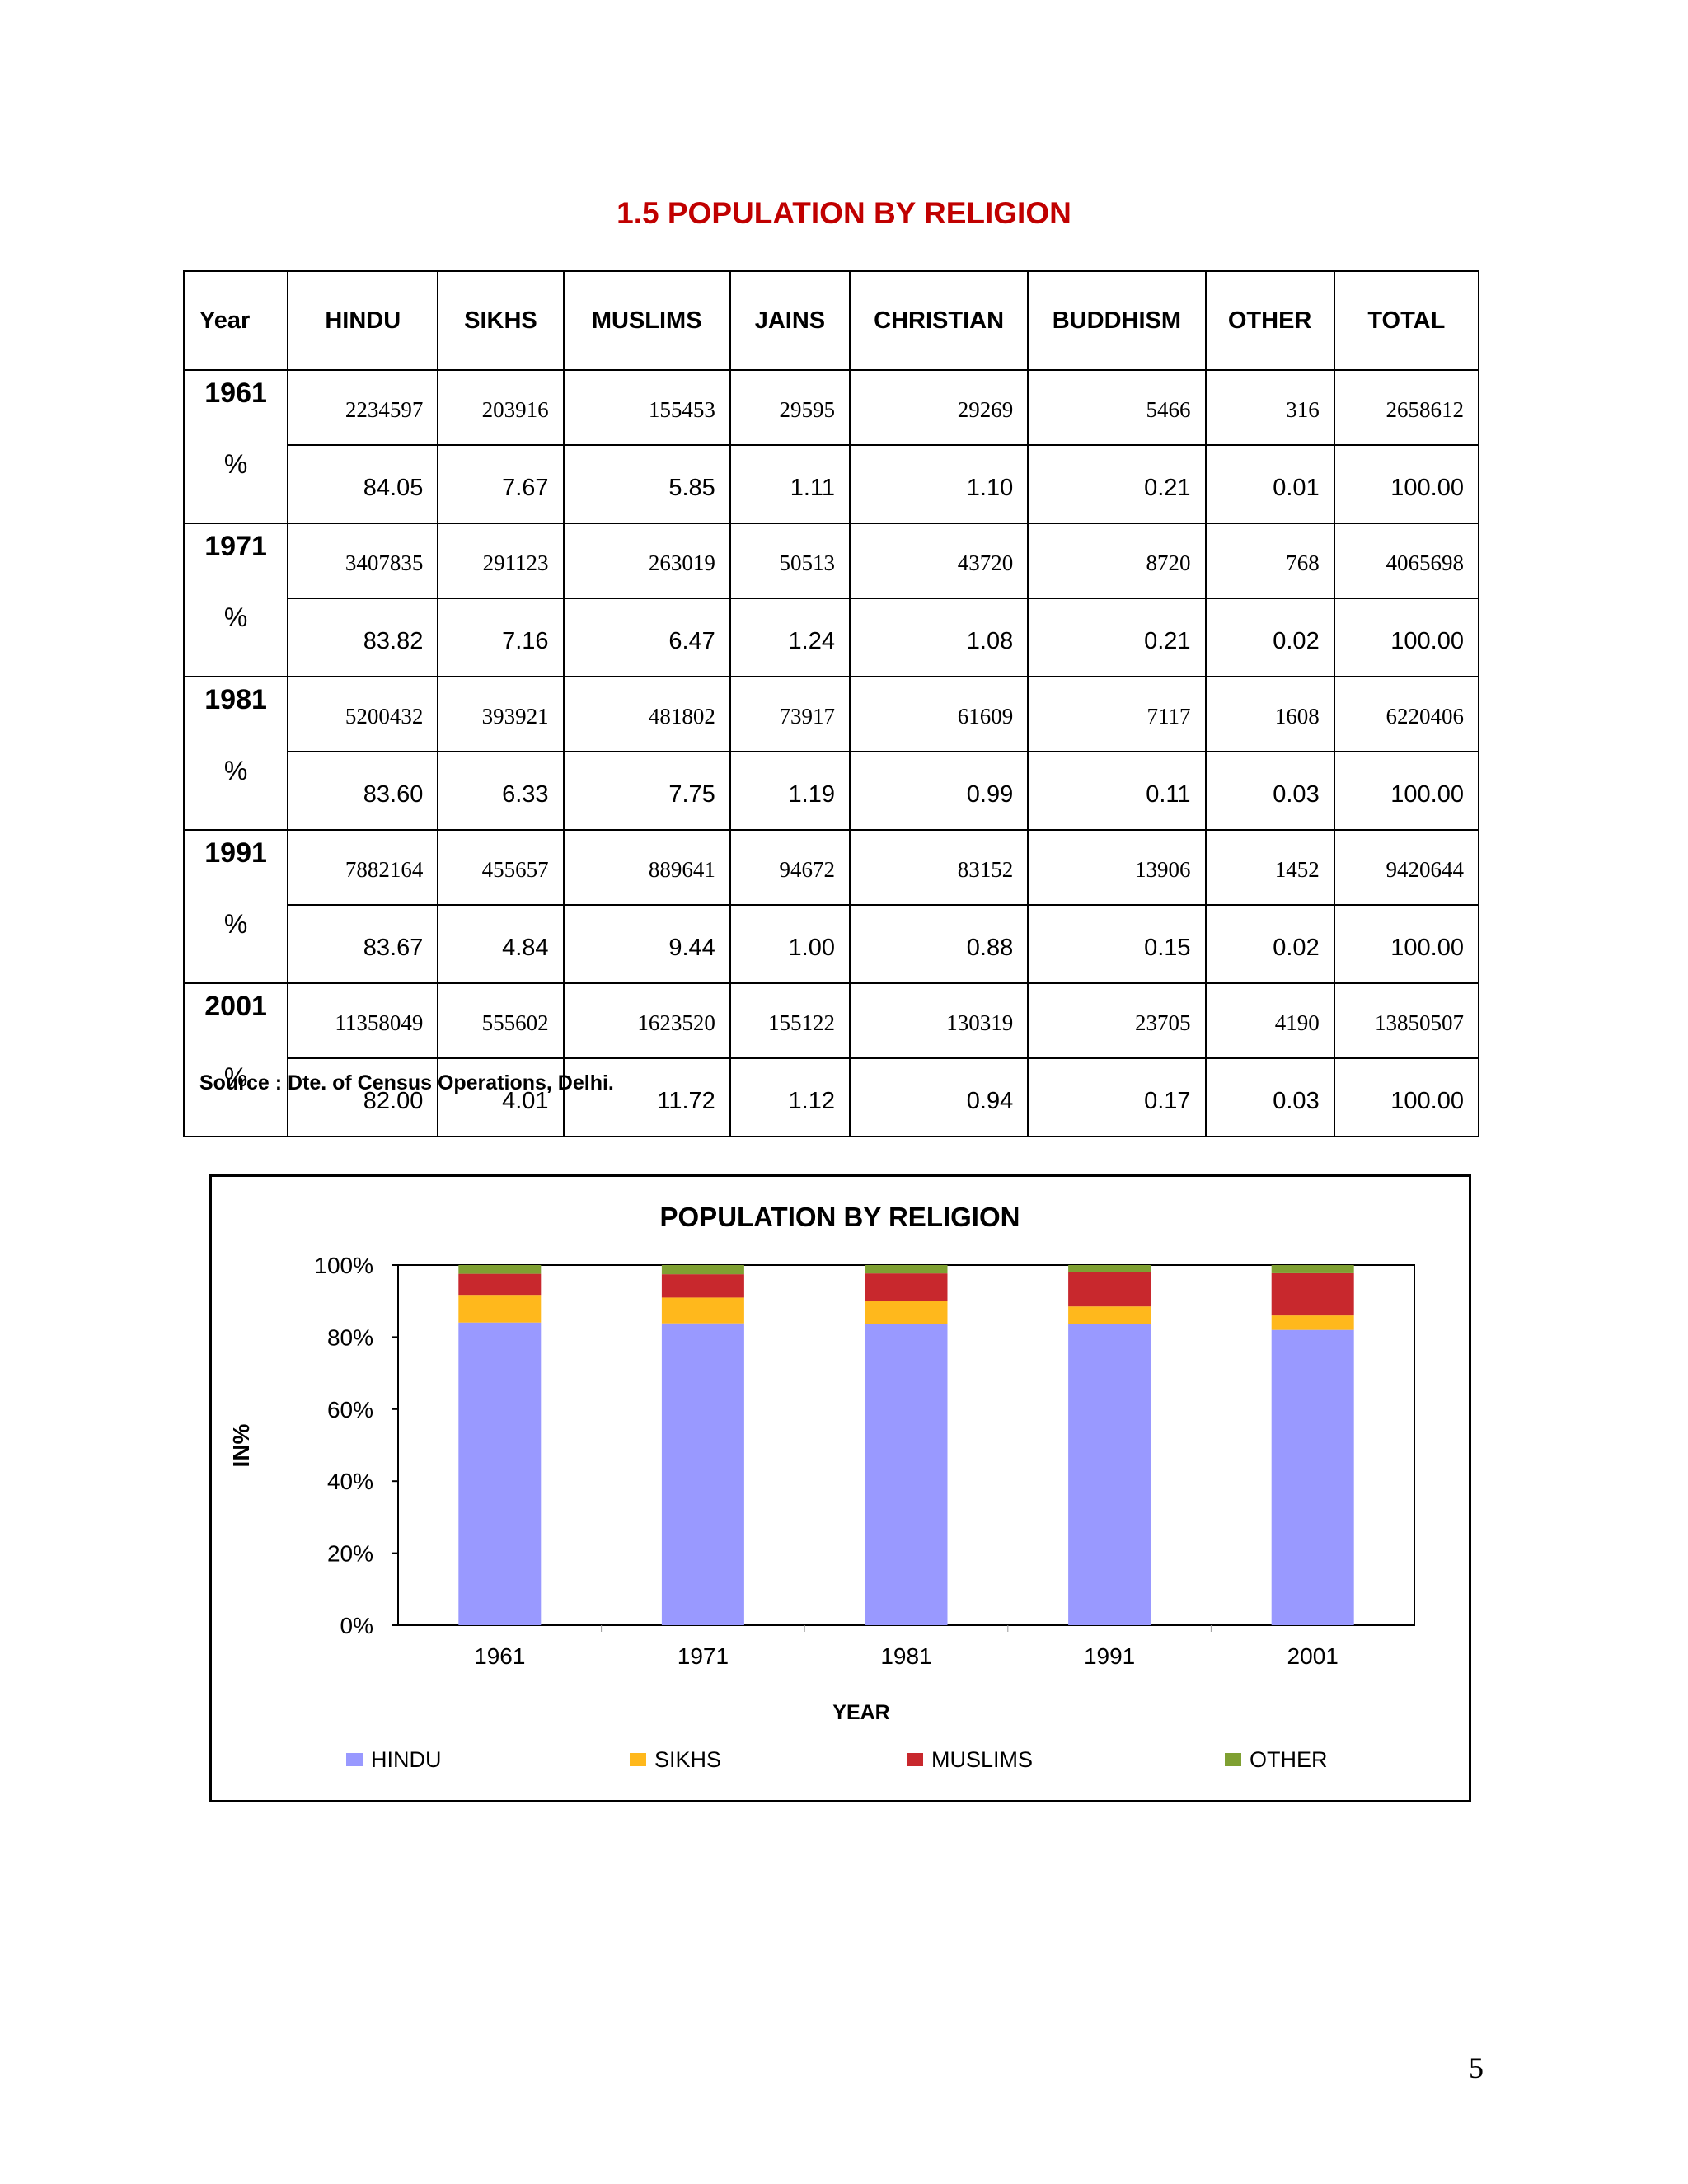  What do you see at coordinates (647, 714) in the screenshot?
I see `count-cell: 481802` at bounding box center [647, 714].